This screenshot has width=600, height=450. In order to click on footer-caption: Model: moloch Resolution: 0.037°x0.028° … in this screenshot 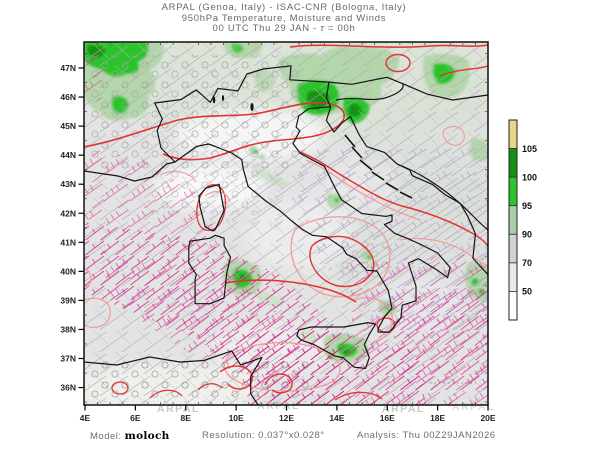, I will do `click(300, 438)`.